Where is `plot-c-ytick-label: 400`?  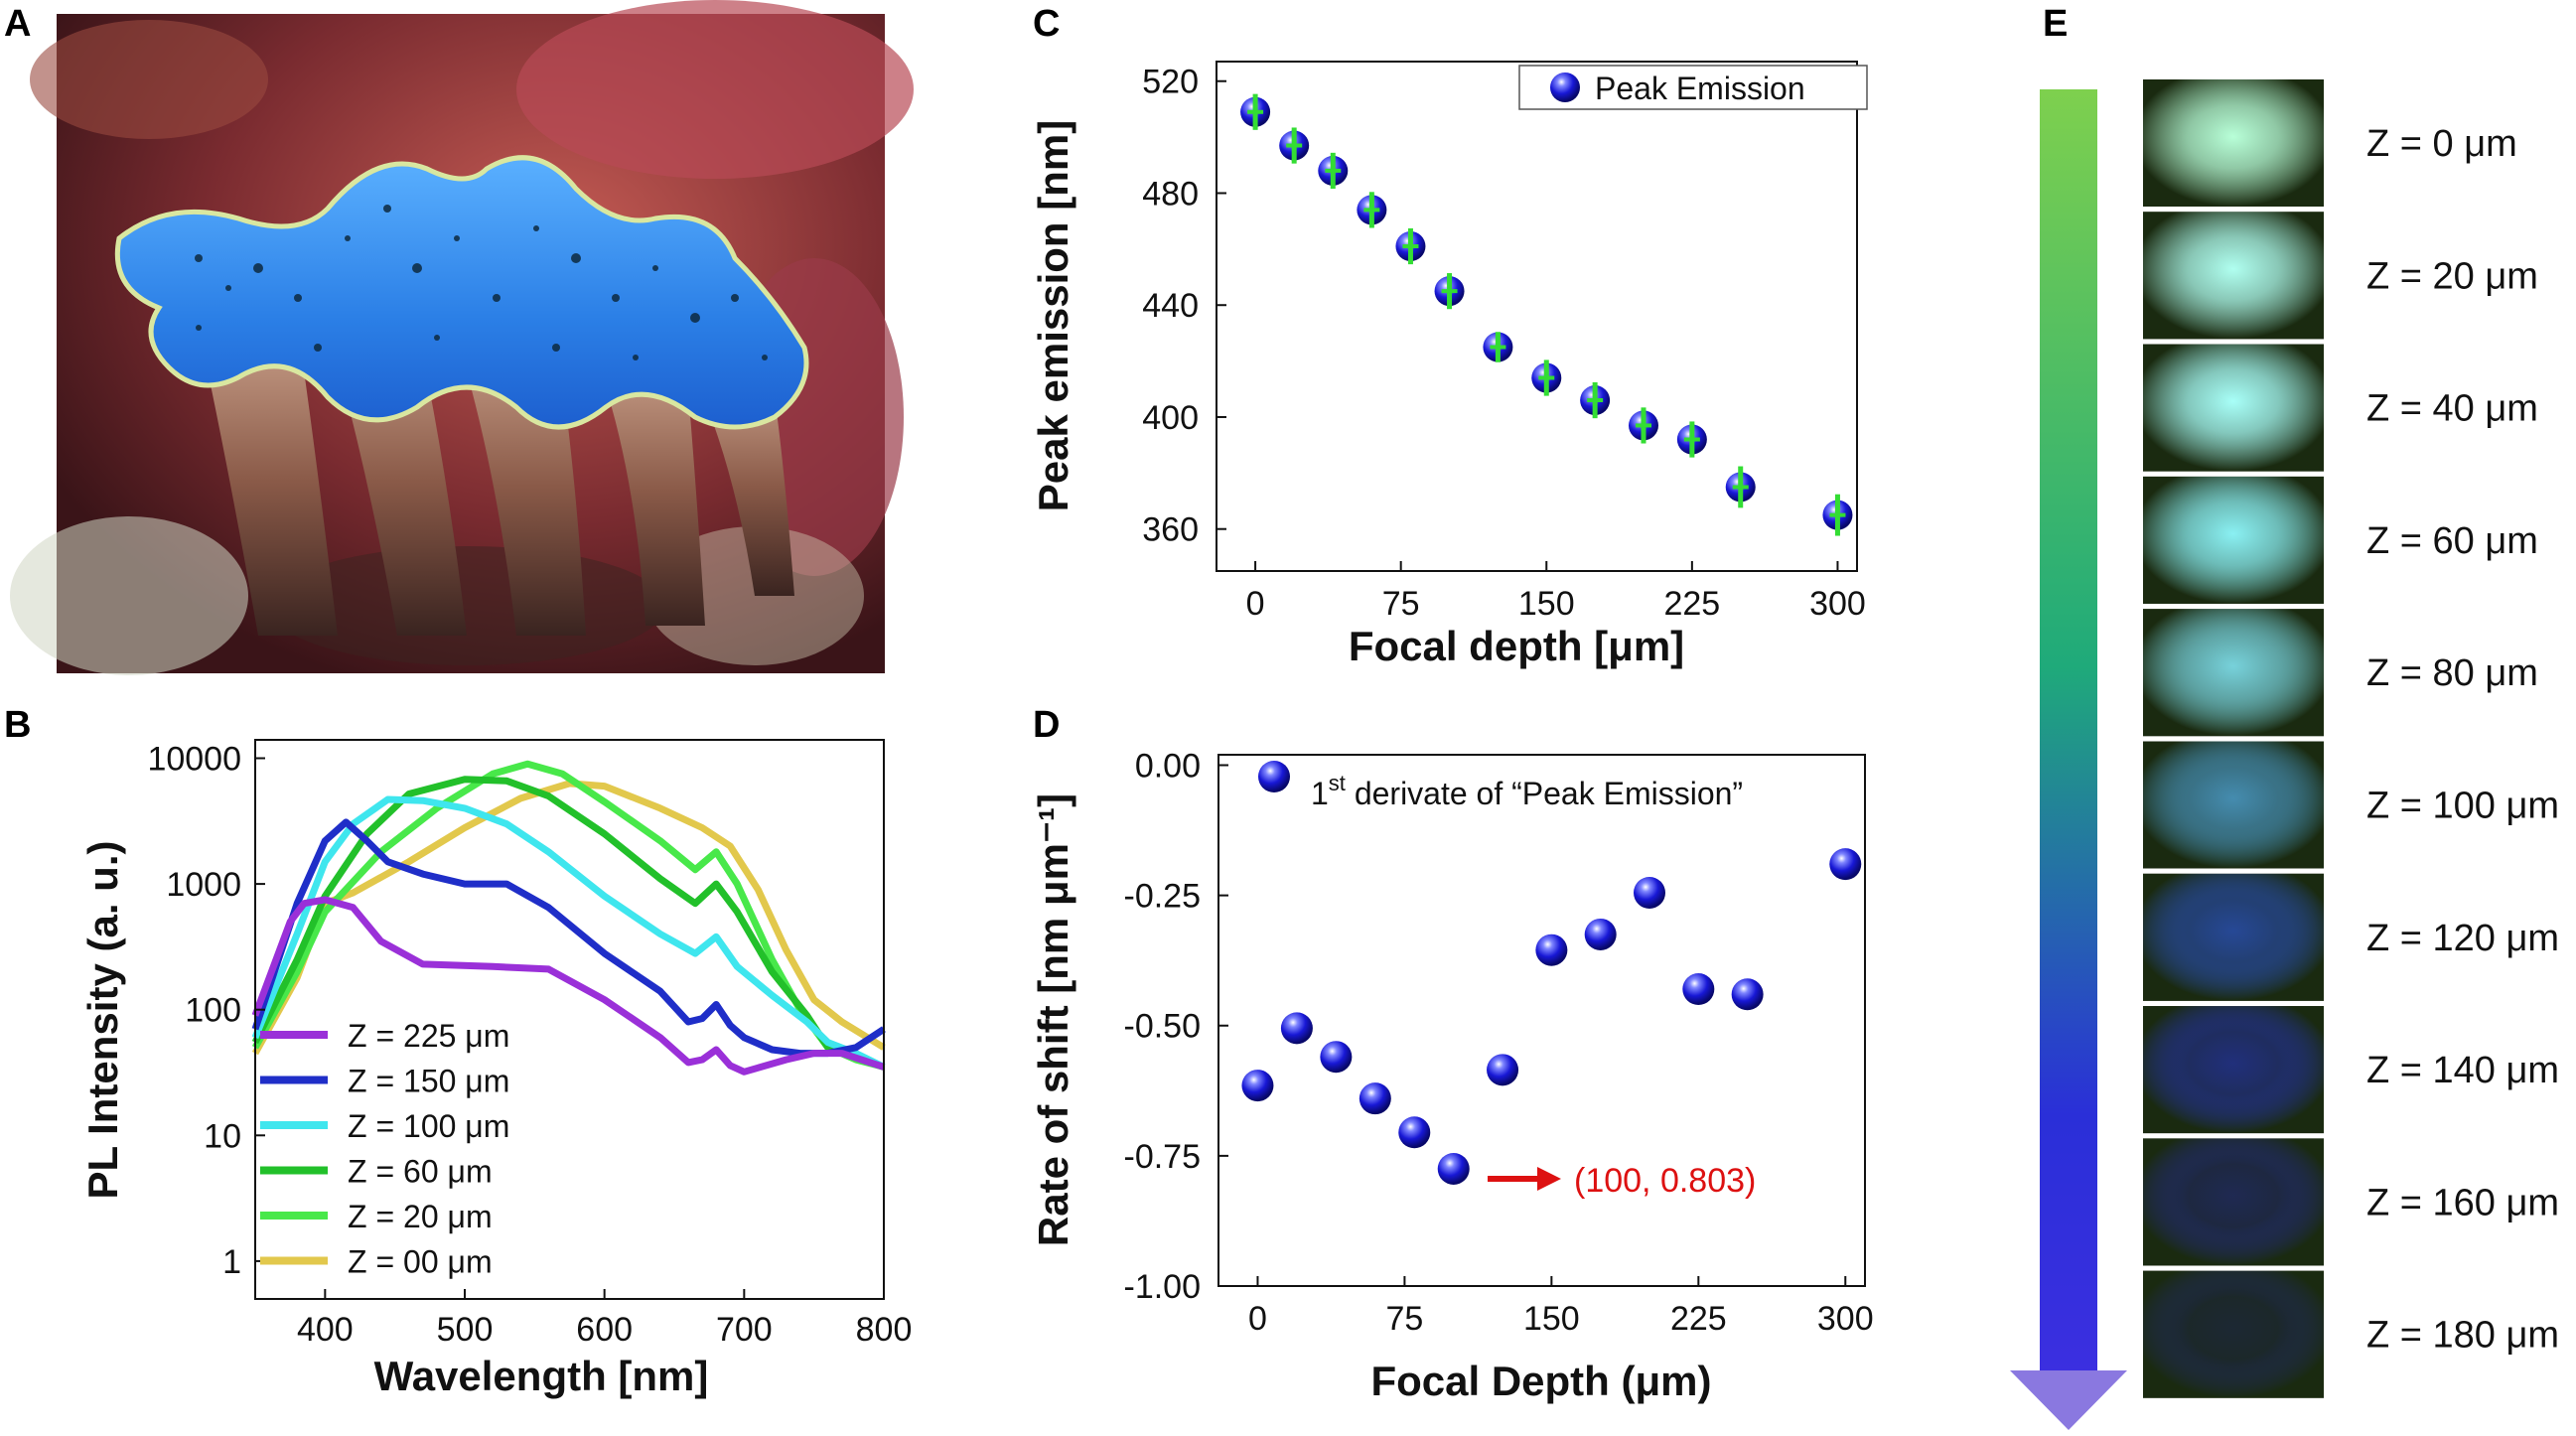 plot-c-ytick-label: 400 is located at coordinates (1170, 418).